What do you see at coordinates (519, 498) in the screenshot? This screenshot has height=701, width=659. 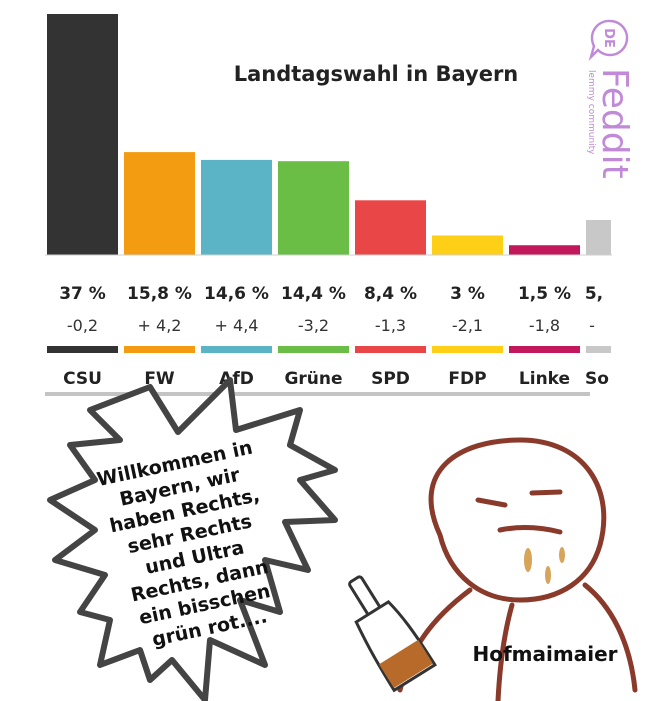 I see `eyes` at bounding box center [519, 498].